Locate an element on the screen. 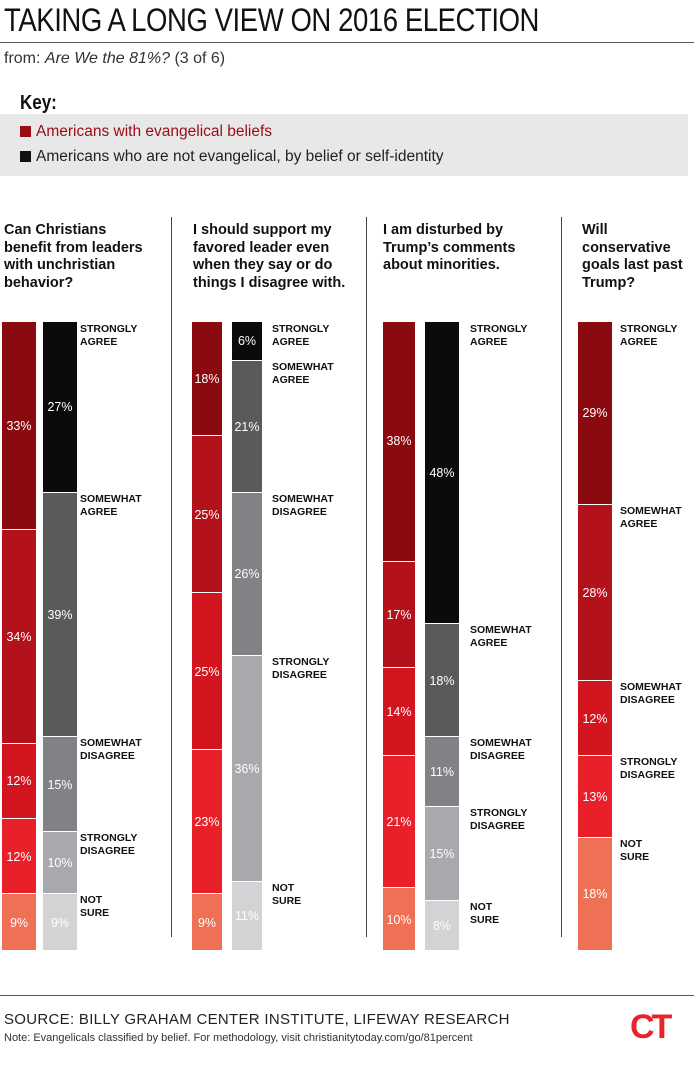 Image resolution: width=700 pixels, height=1089 pixels. bar-value-label: 36% is located at coordinates (247, 768).